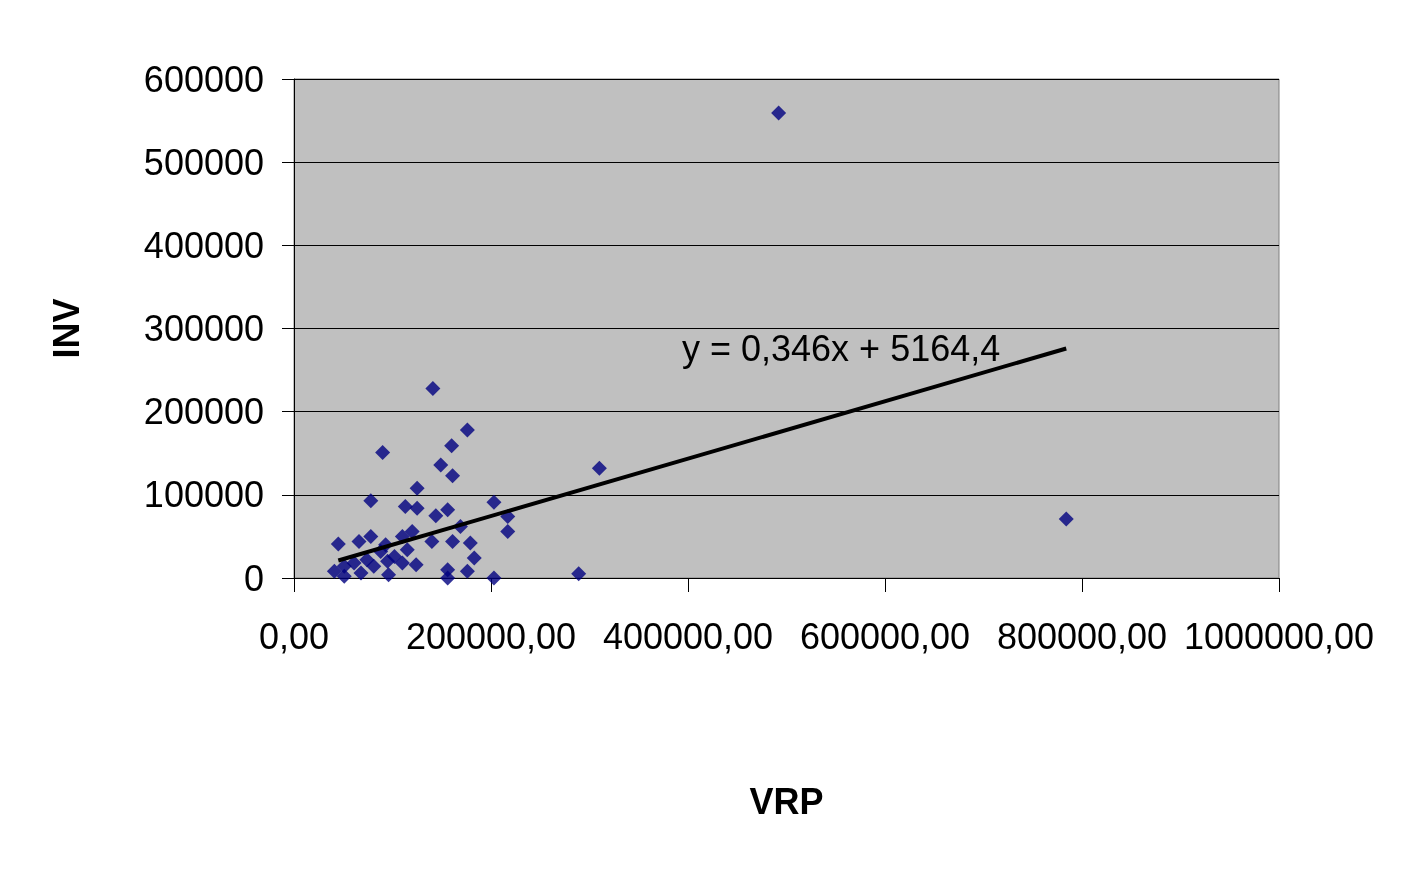 This screenshot has height=879, width=1420. Describe the element at coordinates (294, 636) in the screenshot. I see `x-tick-label: 0,00` at that location.